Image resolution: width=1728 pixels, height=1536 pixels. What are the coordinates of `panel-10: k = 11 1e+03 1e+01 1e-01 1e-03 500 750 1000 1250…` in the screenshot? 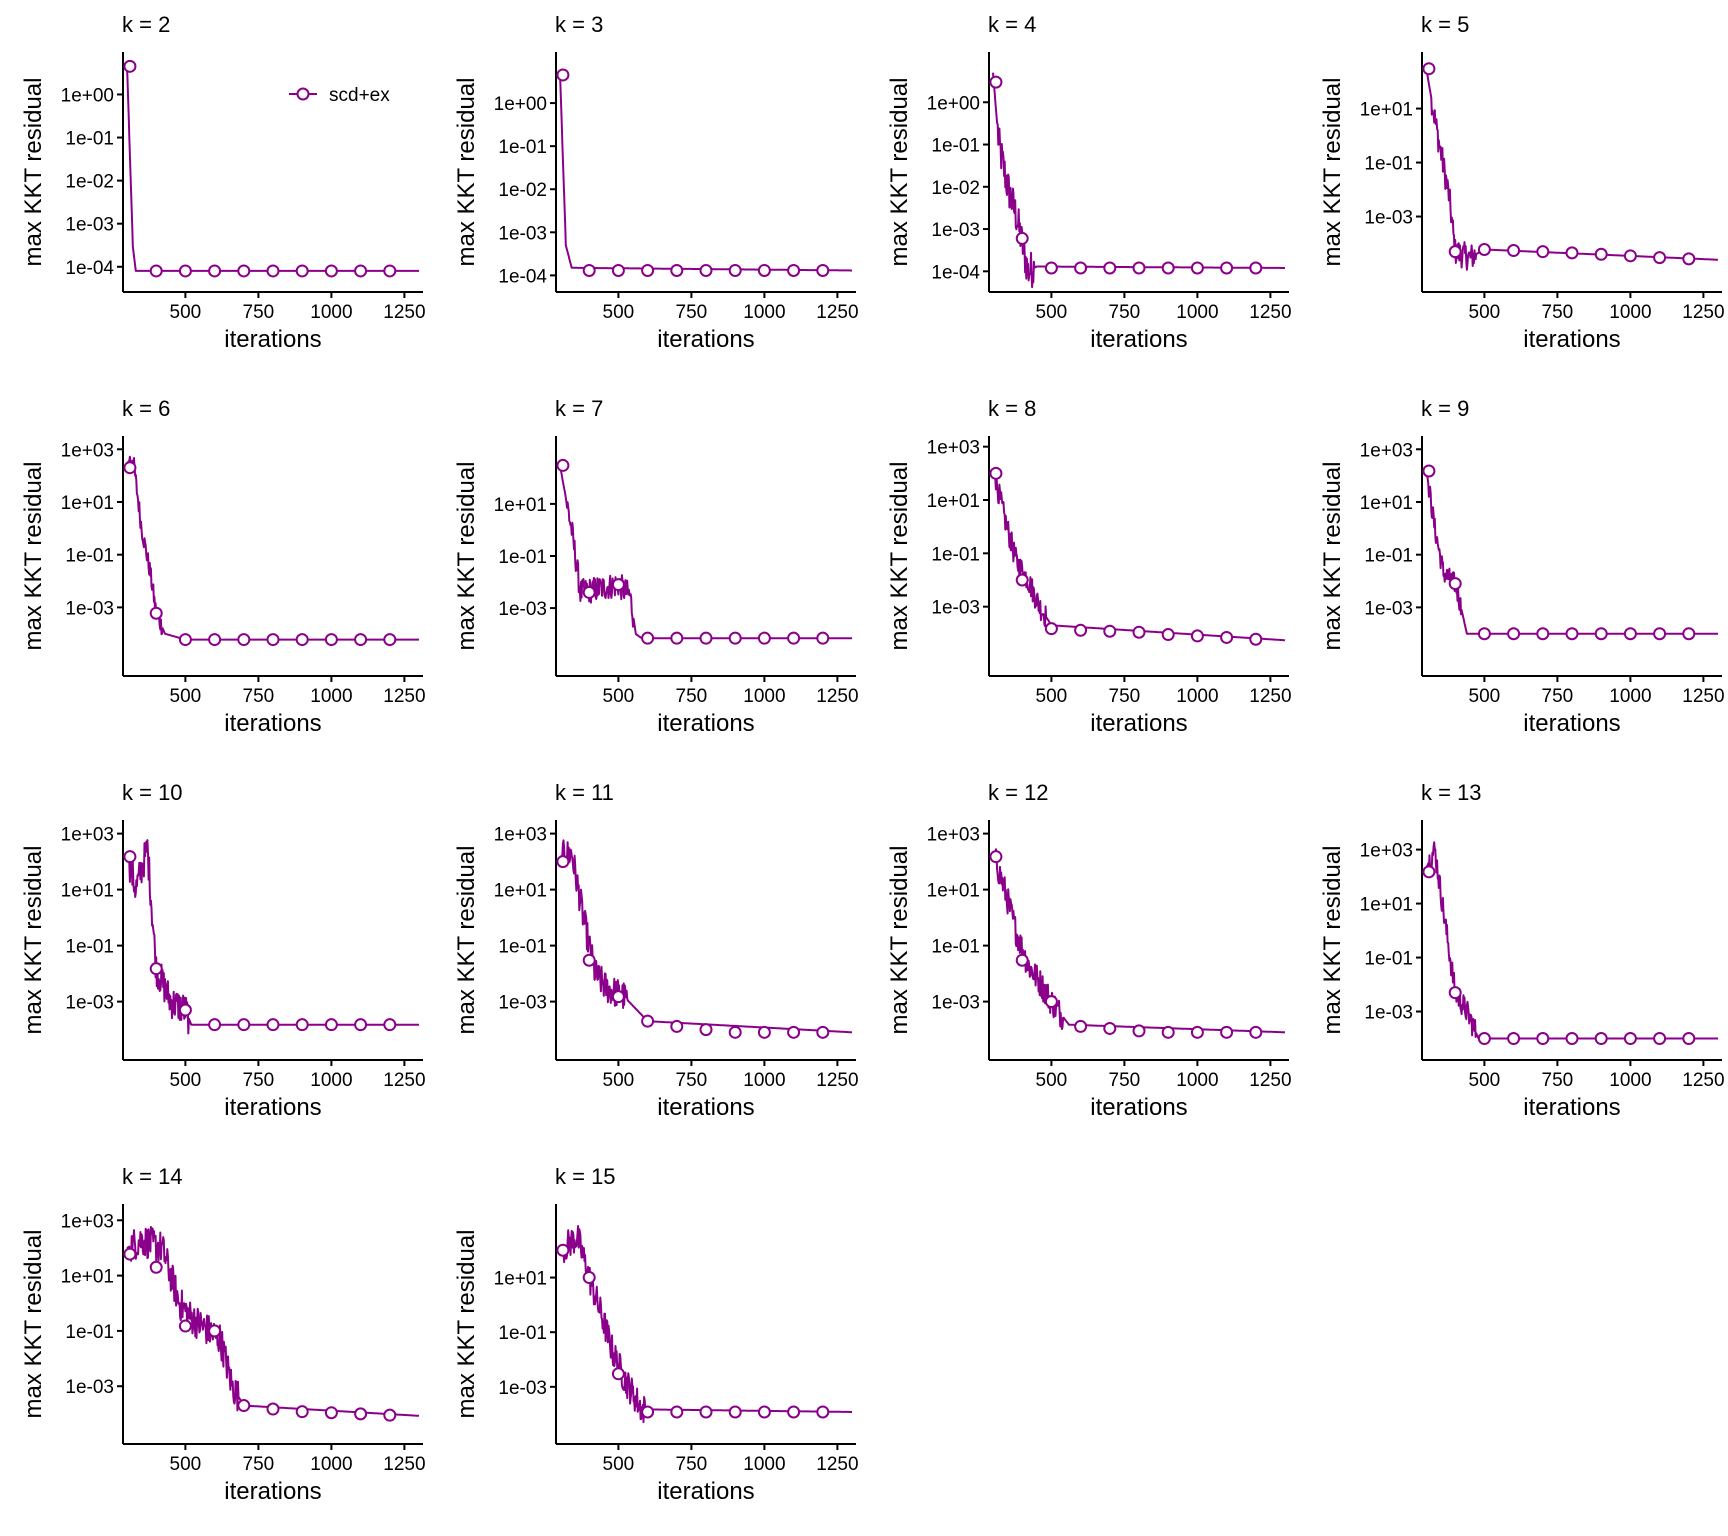 It's located at (656, 950).